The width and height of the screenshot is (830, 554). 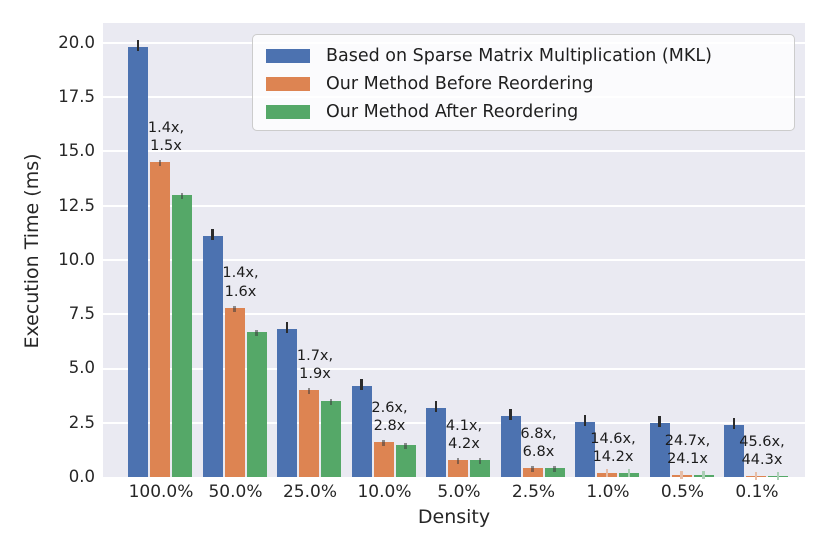 What do you see at coordinates (389, 417) in the screenshot?
I see `speedup-annotation-10.0%: 2.6x, 2.8x` at bounding box center [389, 417].